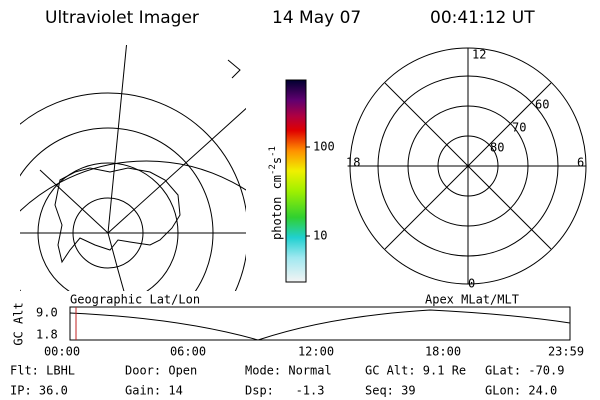 The height and width of the screenshot is (400, 600). What do you see at coordinates (122, 18) in the screenshot?
I see `title: Ultraviolet Imager` at bounding box center [122, 18].